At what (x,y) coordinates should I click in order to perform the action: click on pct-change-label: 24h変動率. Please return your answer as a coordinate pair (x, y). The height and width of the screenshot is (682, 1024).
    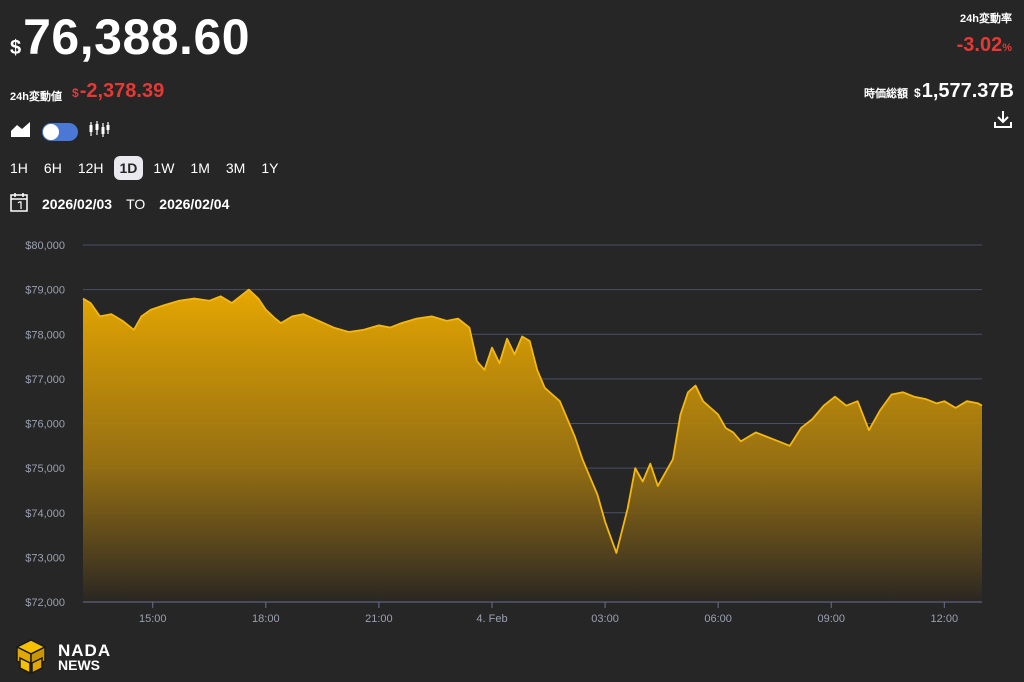
    Looking at the image, I should click on (986, 19).